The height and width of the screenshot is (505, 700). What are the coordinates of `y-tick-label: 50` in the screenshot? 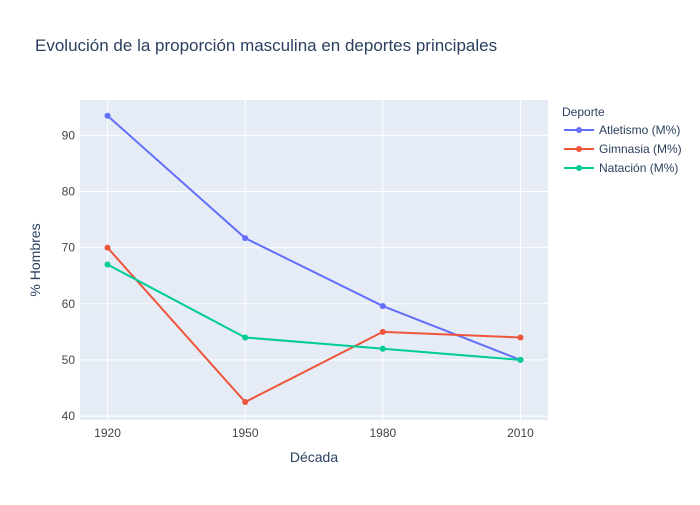 It's located at (69, 360).